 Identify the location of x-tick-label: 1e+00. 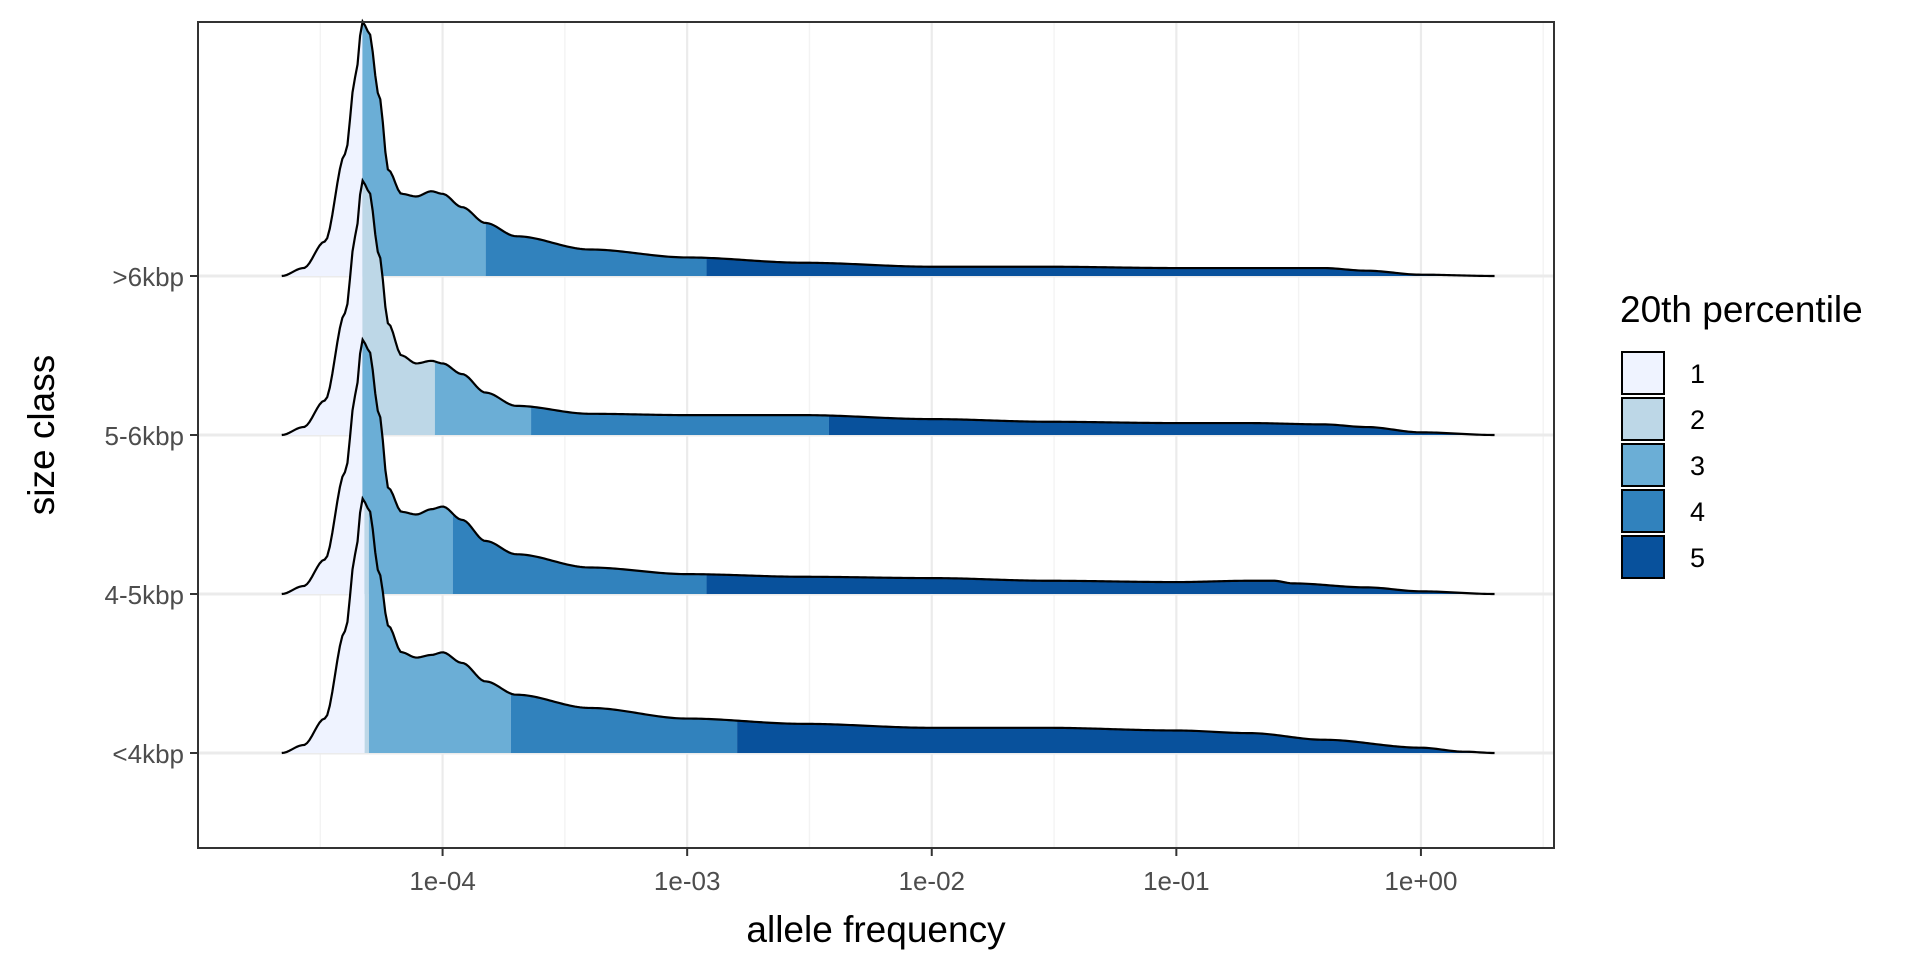
(1420, 881).